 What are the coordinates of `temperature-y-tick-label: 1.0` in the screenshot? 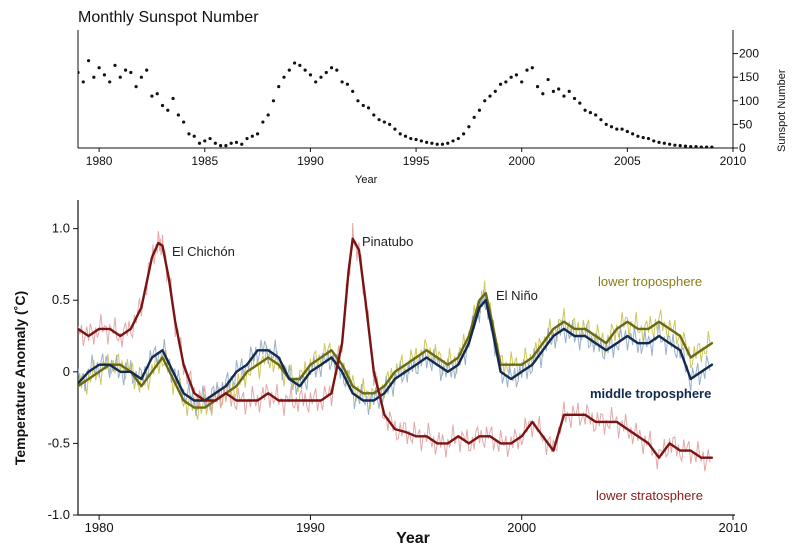 It's located at (61, 228).